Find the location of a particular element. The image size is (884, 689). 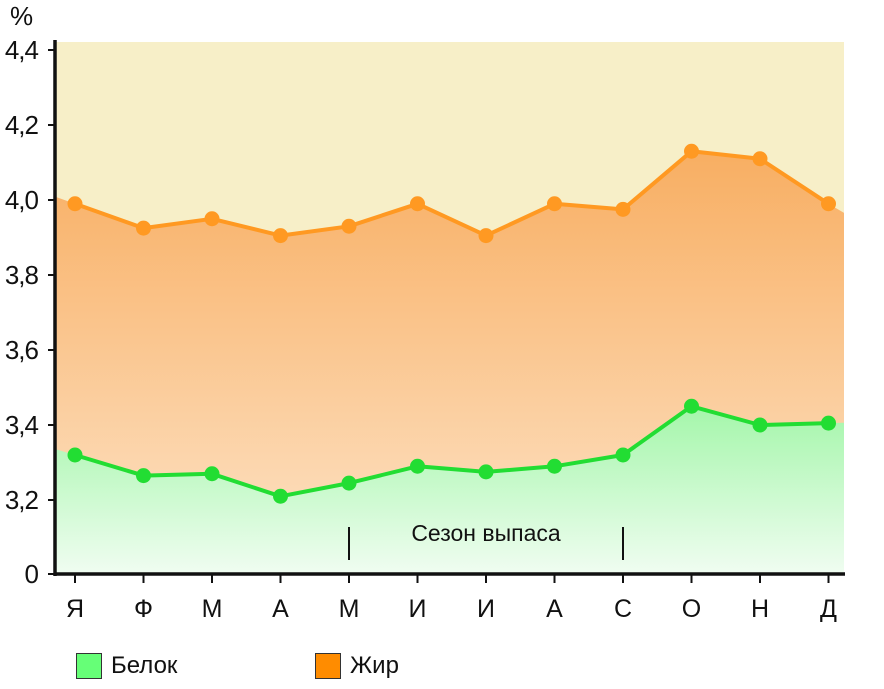

y-tick-label: 4,0 is located at coordinates (22, 200).